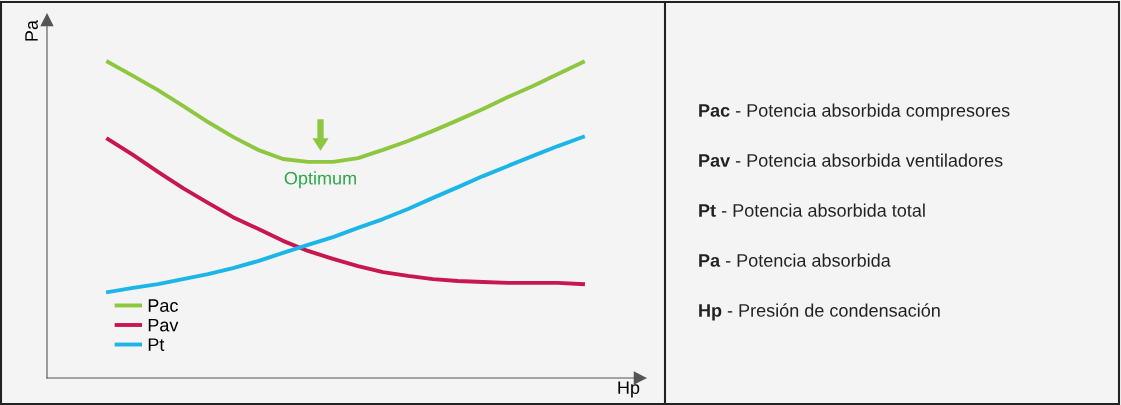 The height and width of the screenshot is (405, 1121). What do you see at coordinates (31, 30) in the screenshot?
I see `y-axis-title: Pa` at bounding box center [31, 30].